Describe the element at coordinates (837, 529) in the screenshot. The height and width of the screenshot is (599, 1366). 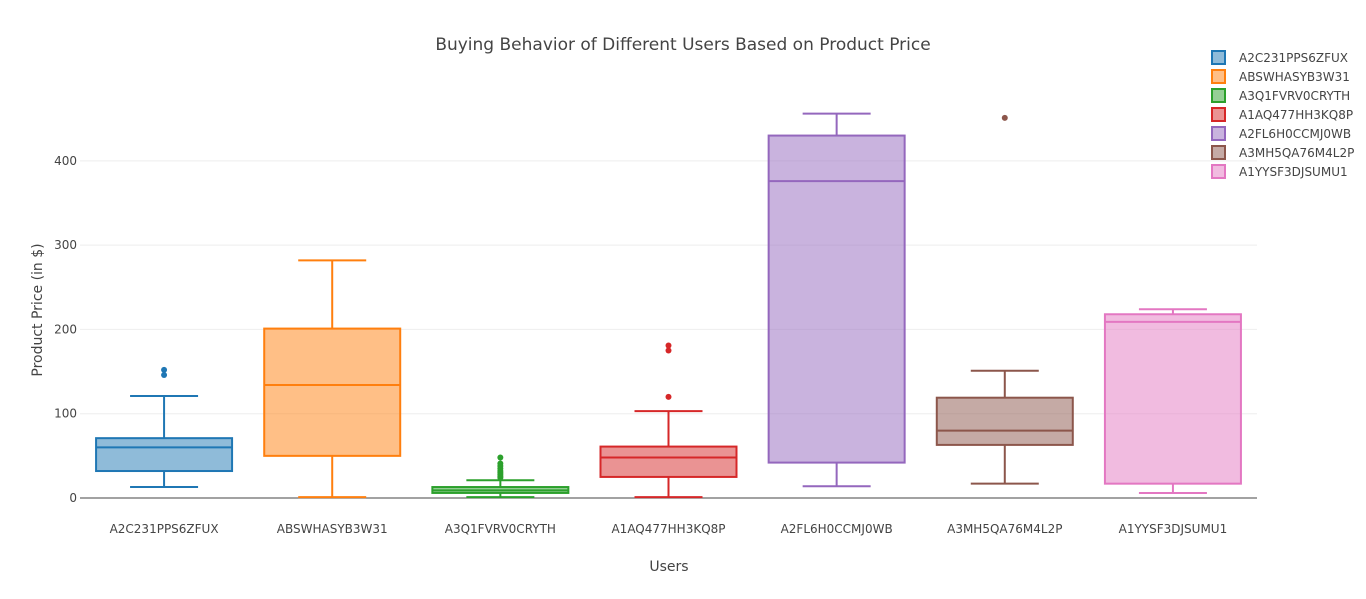
I see `x-tick-label: A2FL6H0CCMJ0WB` at that location.